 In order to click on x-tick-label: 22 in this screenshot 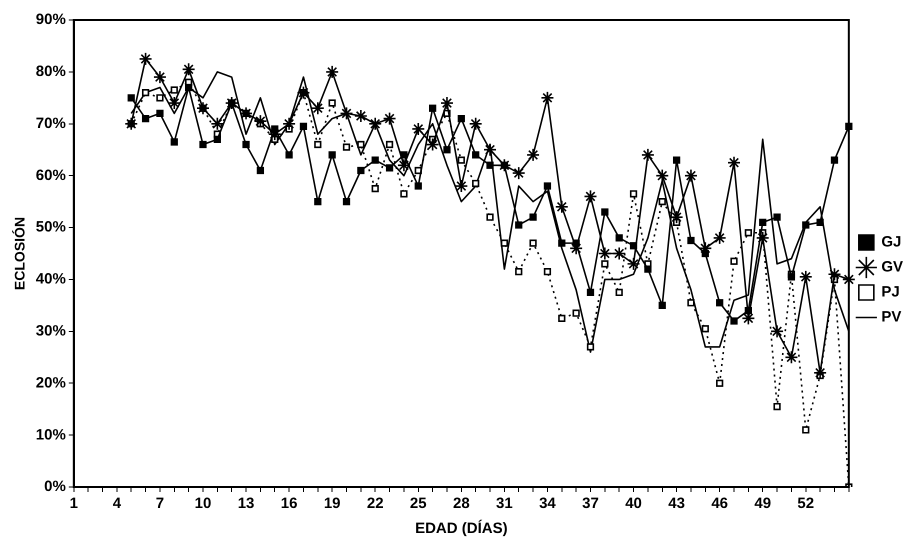, I will do `click(375, 503)`.